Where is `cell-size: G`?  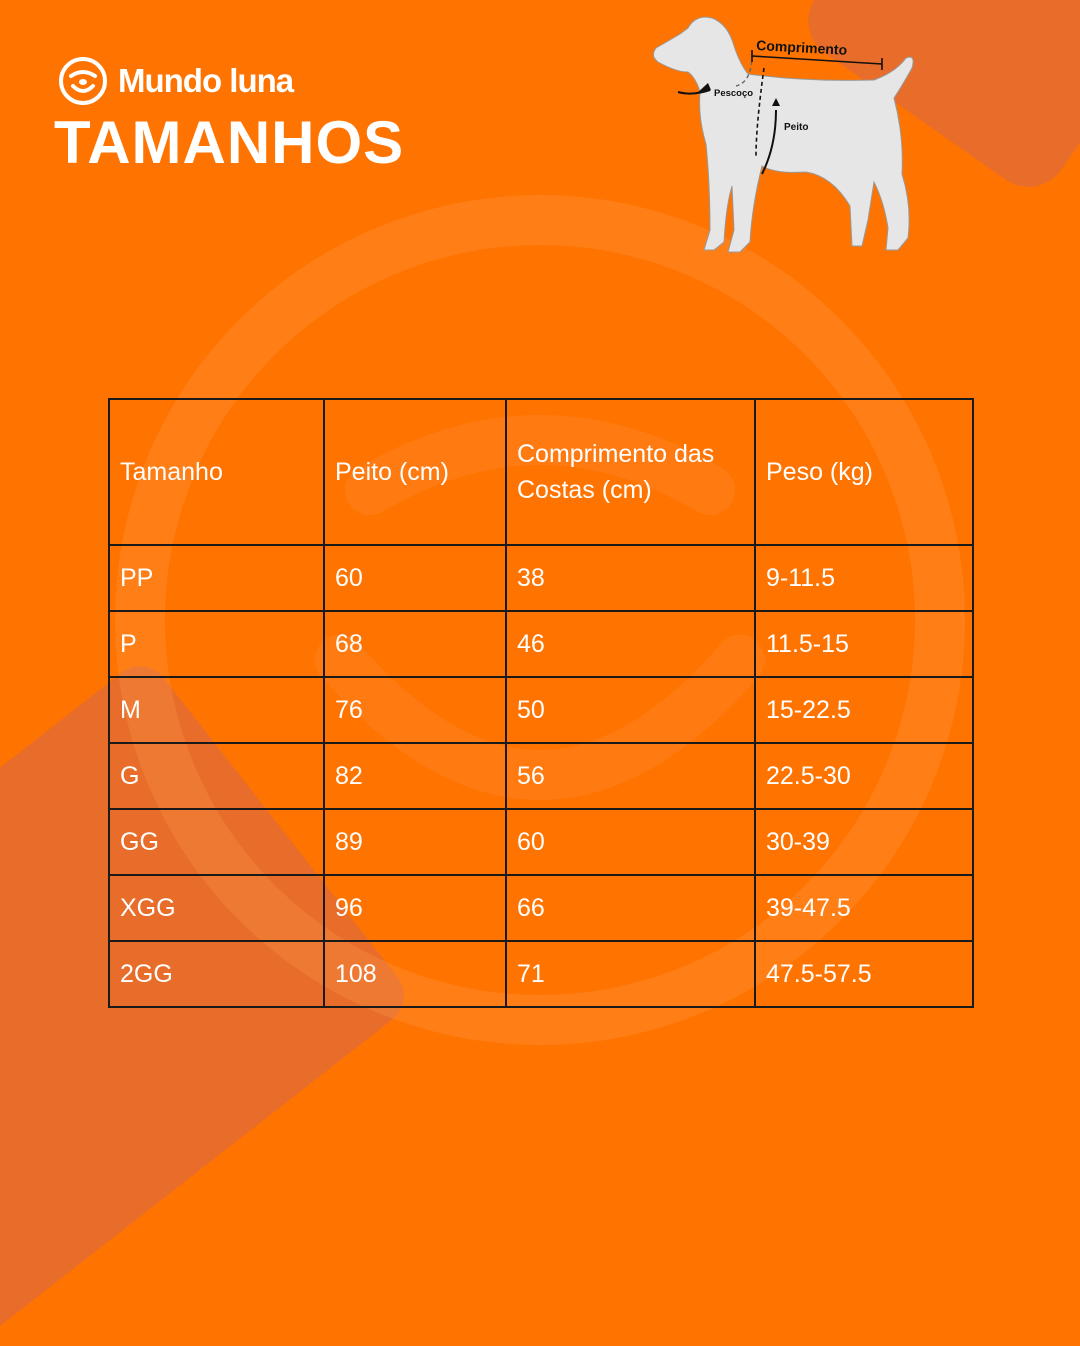 cell-size: G is located at coordinates (216, 776).